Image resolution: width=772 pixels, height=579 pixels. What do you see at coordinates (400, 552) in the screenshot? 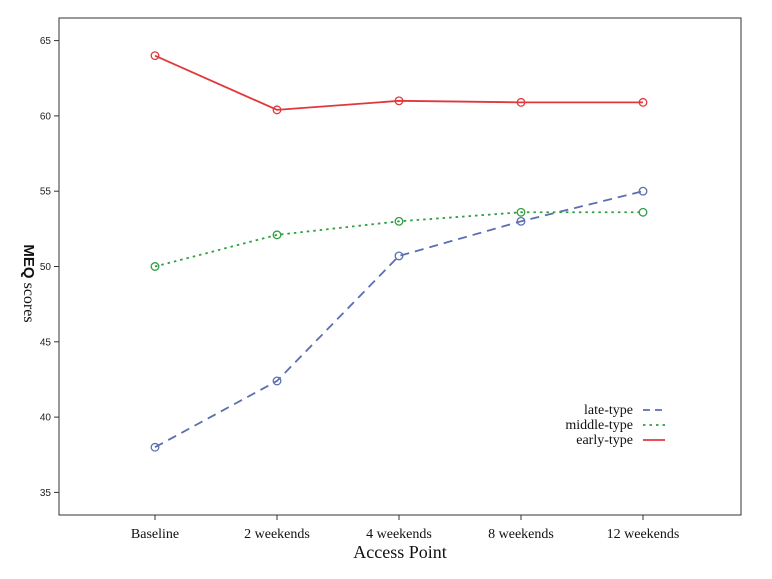
I see `x-axis-title: Access Point` at bounding box center [400, 552].